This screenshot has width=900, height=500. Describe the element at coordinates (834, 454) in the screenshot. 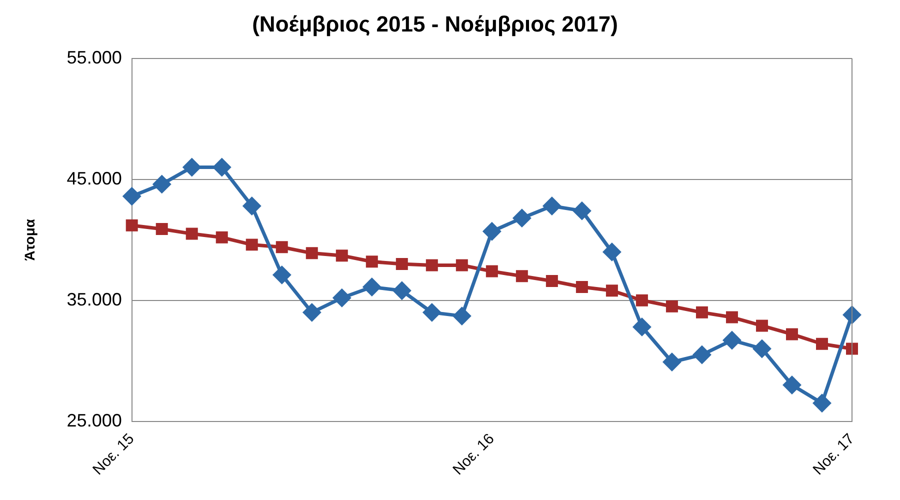

I see `x-tick-label: Νοε. 17` at that location.